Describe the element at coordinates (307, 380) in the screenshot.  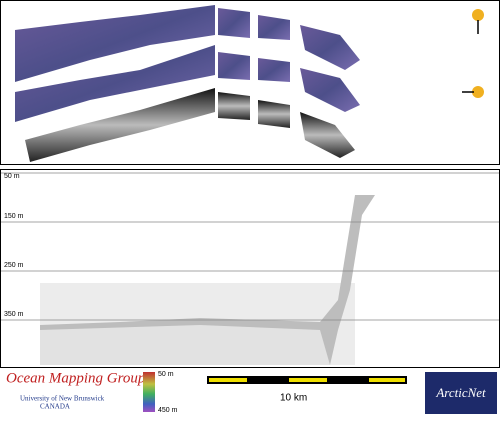
I see `scale-bar` at that location.